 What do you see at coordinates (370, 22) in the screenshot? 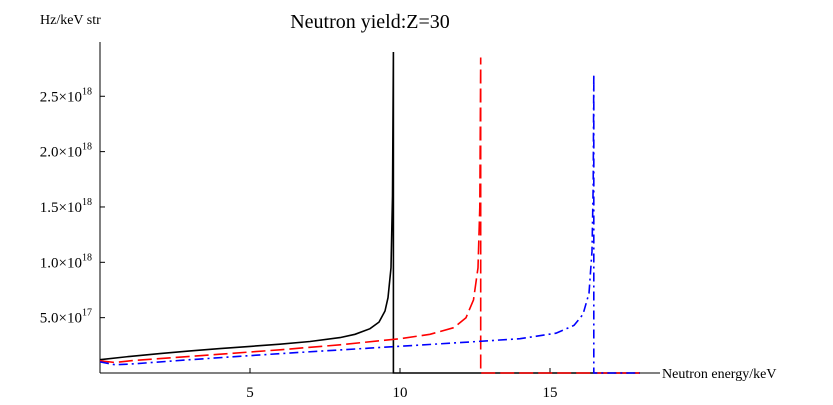
I see `chart-title: Neutron yield:Z=30` at bounding box center [370, 22].